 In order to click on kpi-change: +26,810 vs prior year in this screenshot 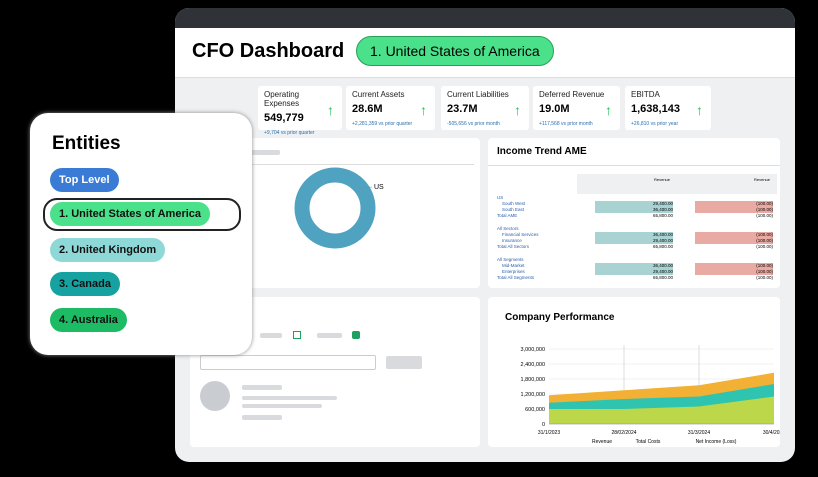, I will do `click(655, 124)`.